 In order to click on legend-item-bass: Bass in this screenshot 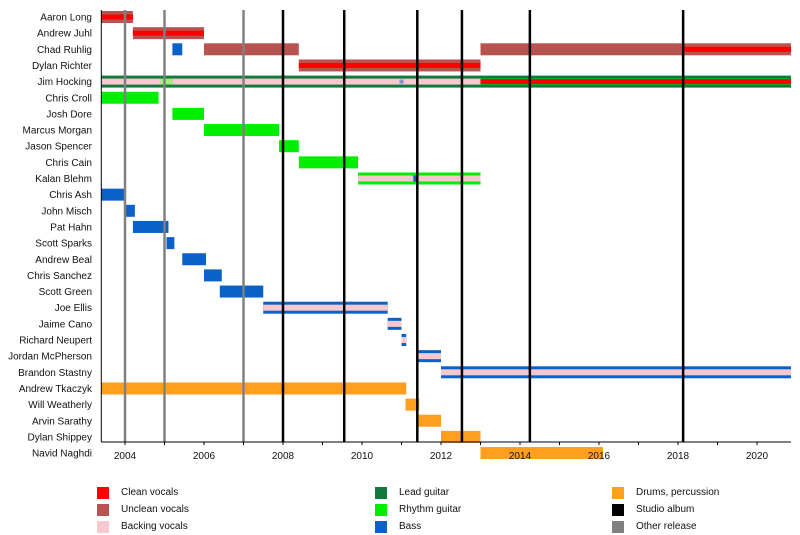, I will do `click(418, 526)`.